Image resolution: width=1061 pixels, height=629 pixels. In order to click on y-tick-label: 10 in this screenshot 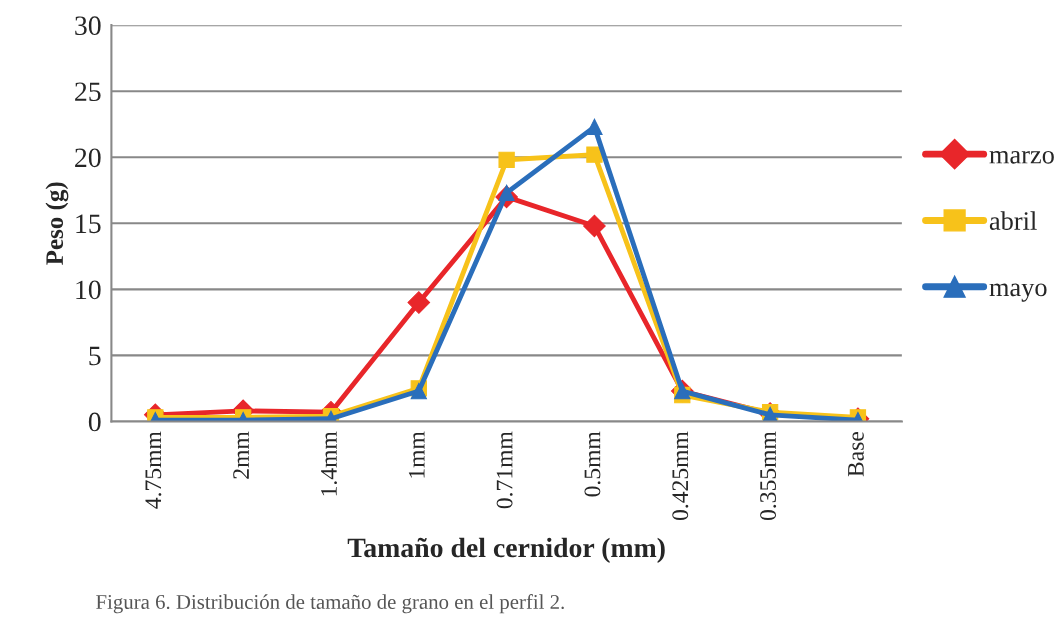, I will do `click(88, 290)`.